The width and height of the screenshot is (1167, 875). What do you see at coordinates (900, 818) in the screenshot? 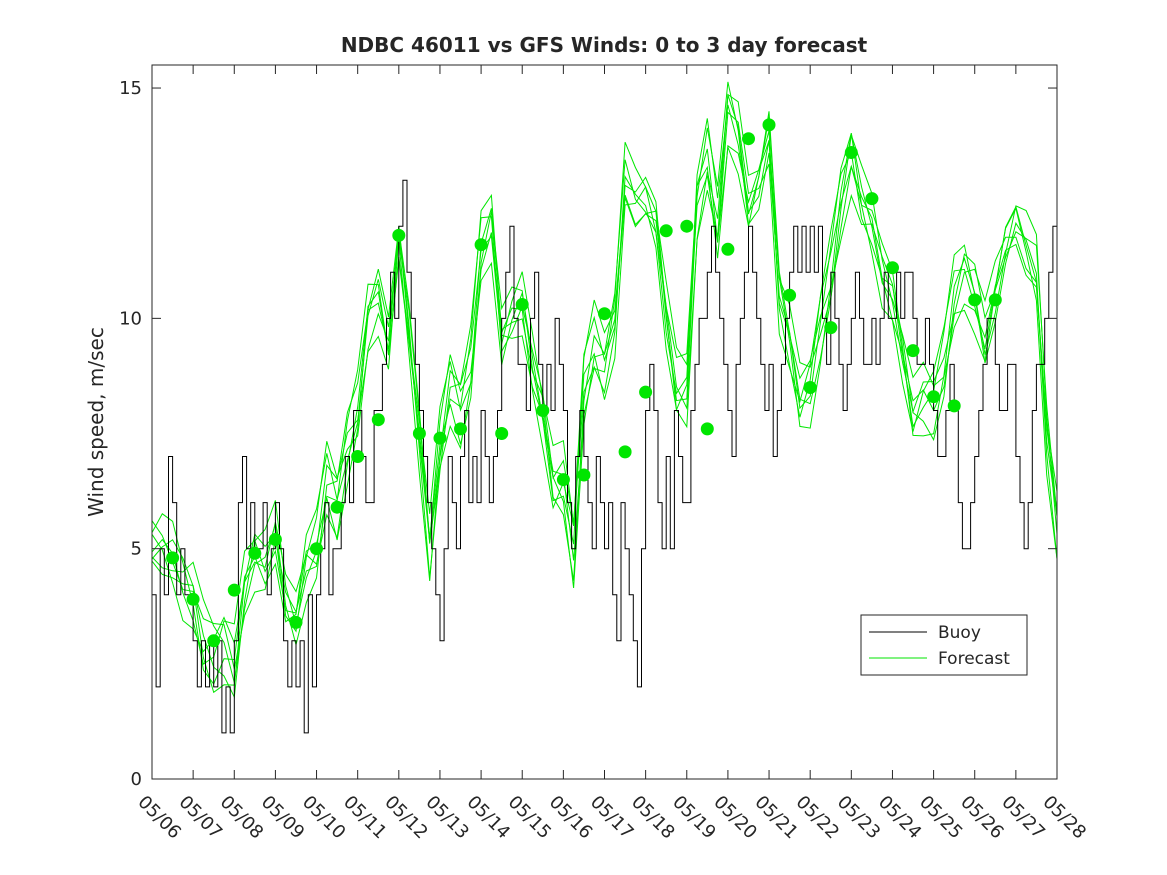
I see `x-tick-label: 05/24` at bounding box center [900, 818].